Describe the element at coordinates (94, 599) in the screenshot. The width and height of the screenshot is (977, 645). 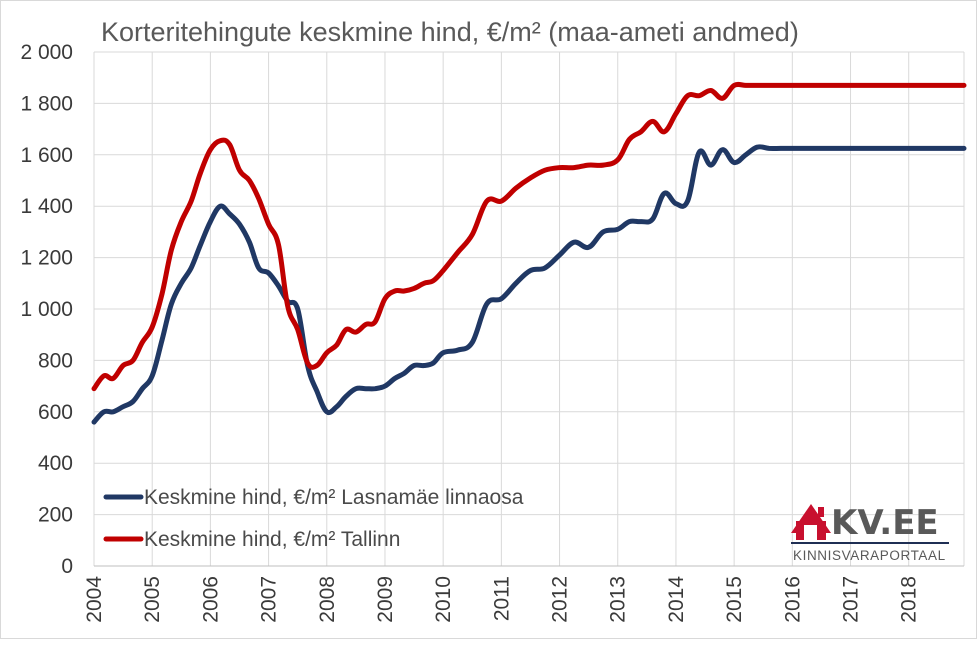
I see `x-tick-label: 2004` at that location.